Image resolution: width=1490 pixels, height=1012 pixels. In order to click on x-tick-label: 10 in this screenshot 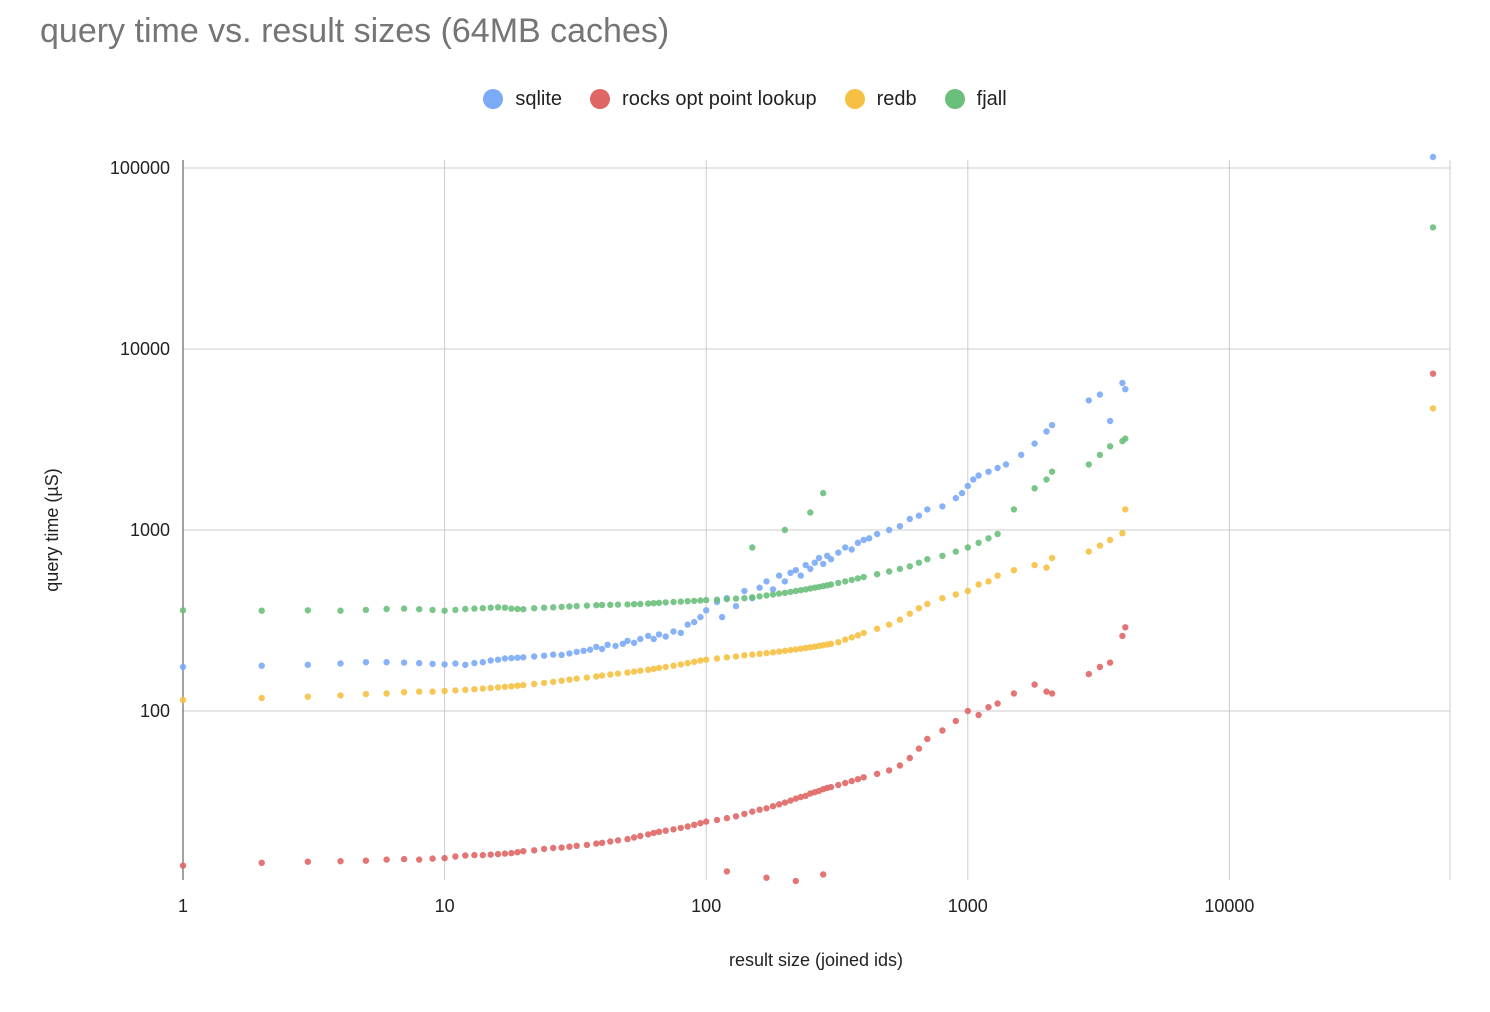, I will do `click(445, 906)`.